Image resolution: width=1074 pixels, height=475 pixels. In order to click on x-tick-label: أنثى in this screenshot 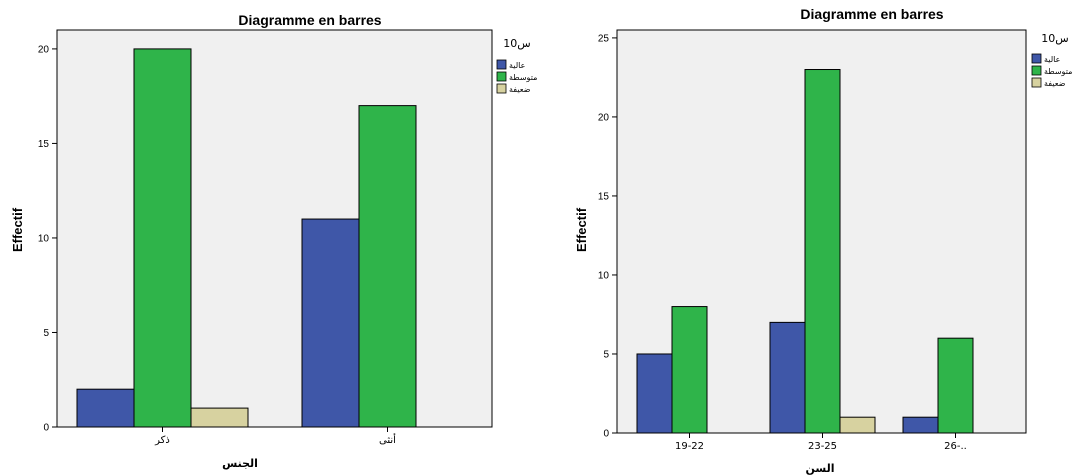, I will do `click(387, 439)`.